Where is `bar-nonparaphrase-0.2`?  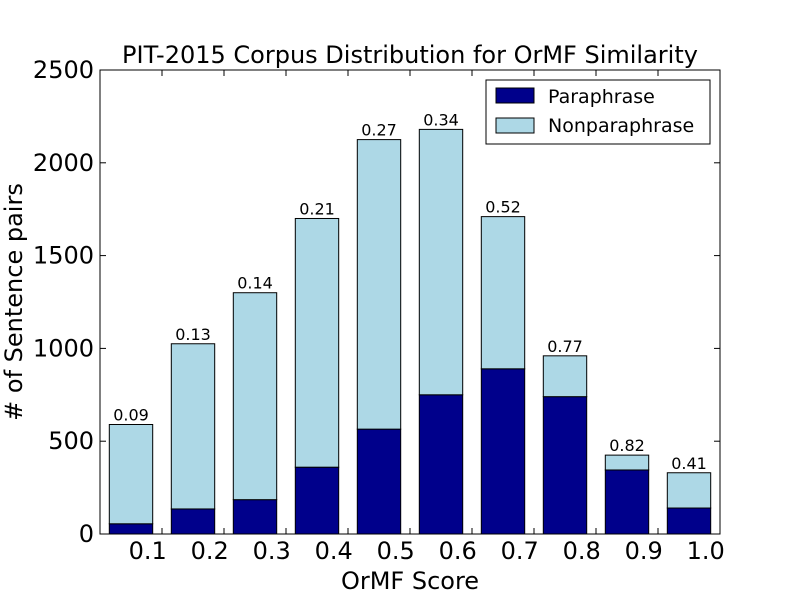
bar-nonparaphrase-0.2 is located at coordinates (193, 426).